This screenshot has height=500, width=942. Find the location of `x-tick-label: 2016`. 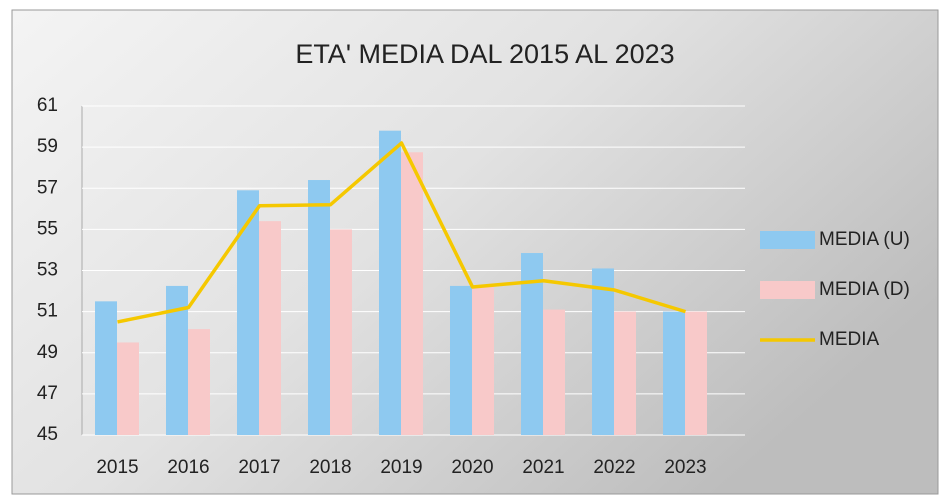

x-tick-label: 2016 is located at coordinates (188, 467).